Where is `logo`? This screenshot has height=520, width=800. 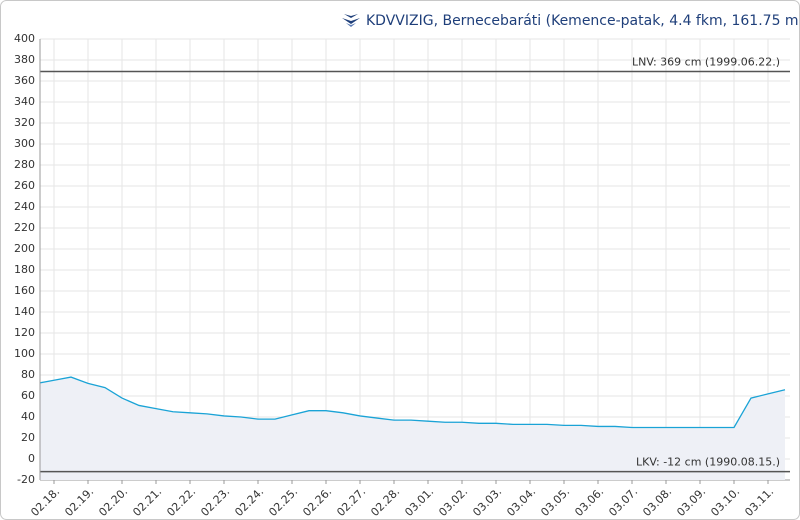
logo is located at coordinates (351, 20).